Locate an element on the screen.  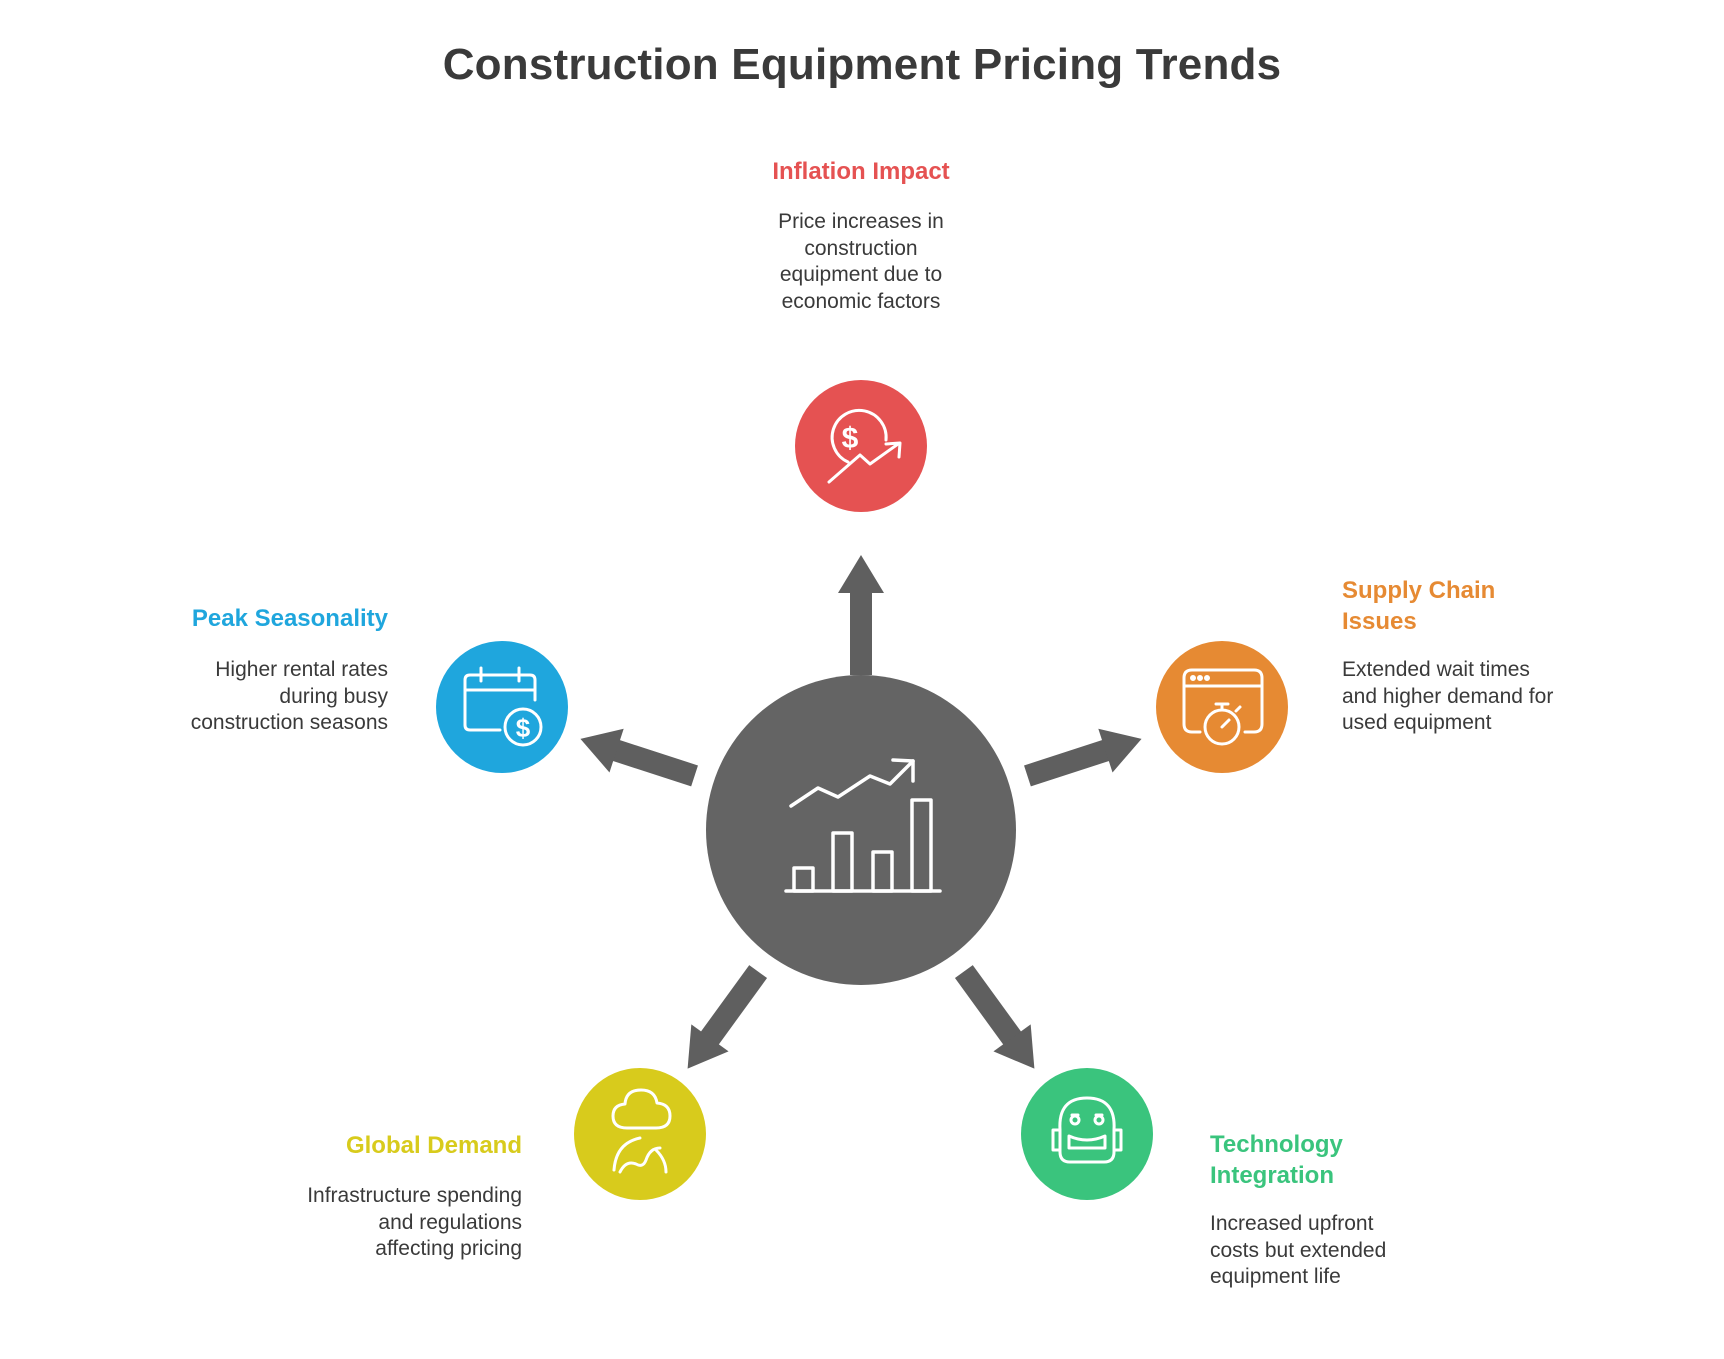
bar-chart-trend-icon is located at coordinates (863, 825).